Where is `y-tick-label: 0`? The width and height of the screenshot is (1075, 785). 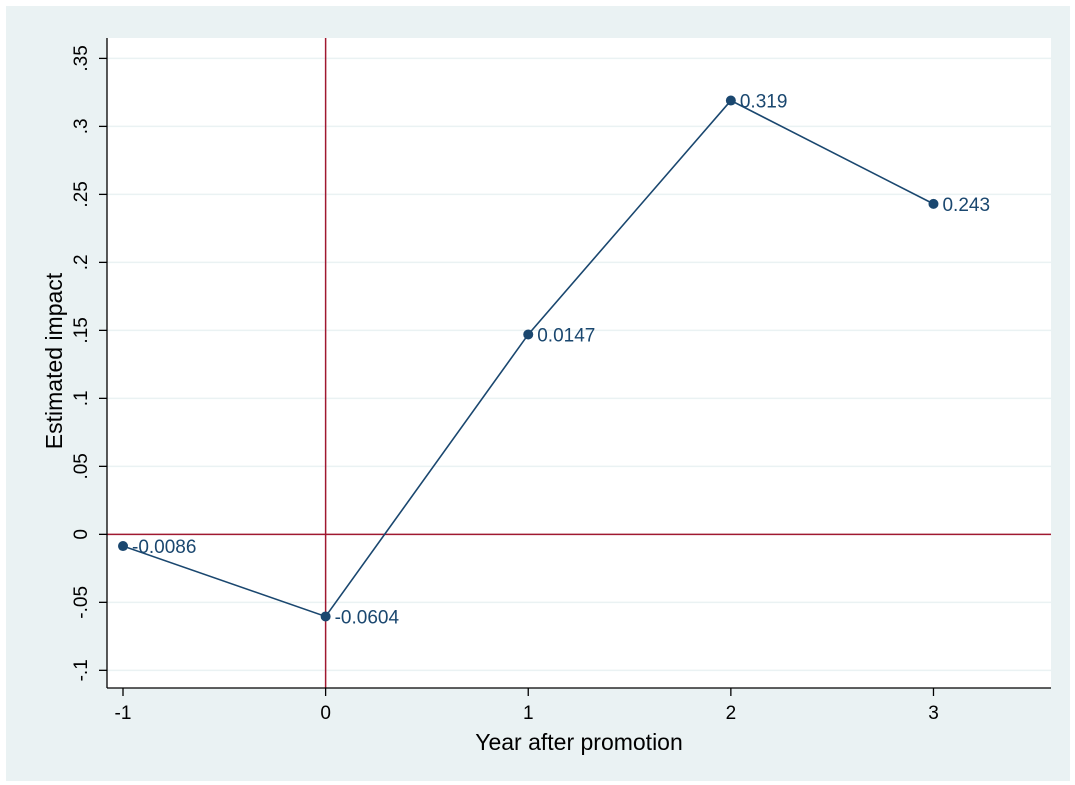
y-tick-label: 0 is located at coordinates (81, 534).